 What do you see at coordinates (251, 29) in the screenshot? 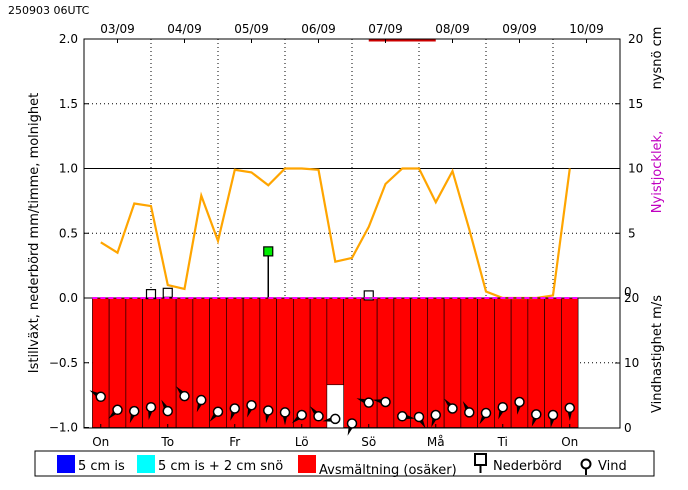
I see `x-tick-label-date: 05/09` at bounding box center [251, 29].